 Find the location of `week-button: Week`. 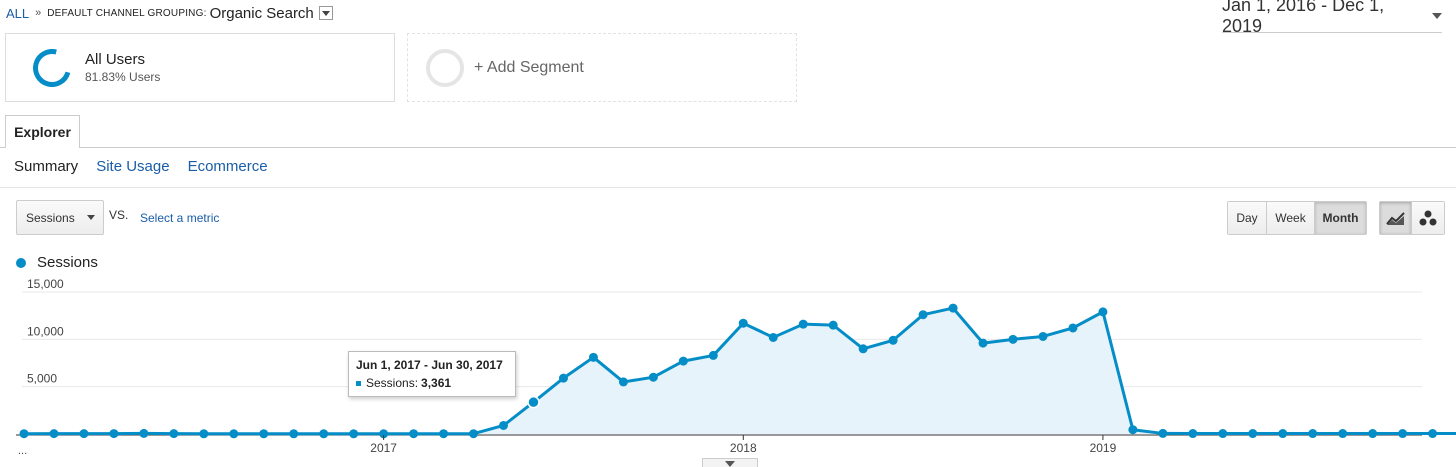

week-button: Week is located at coordinates (1290, 218).